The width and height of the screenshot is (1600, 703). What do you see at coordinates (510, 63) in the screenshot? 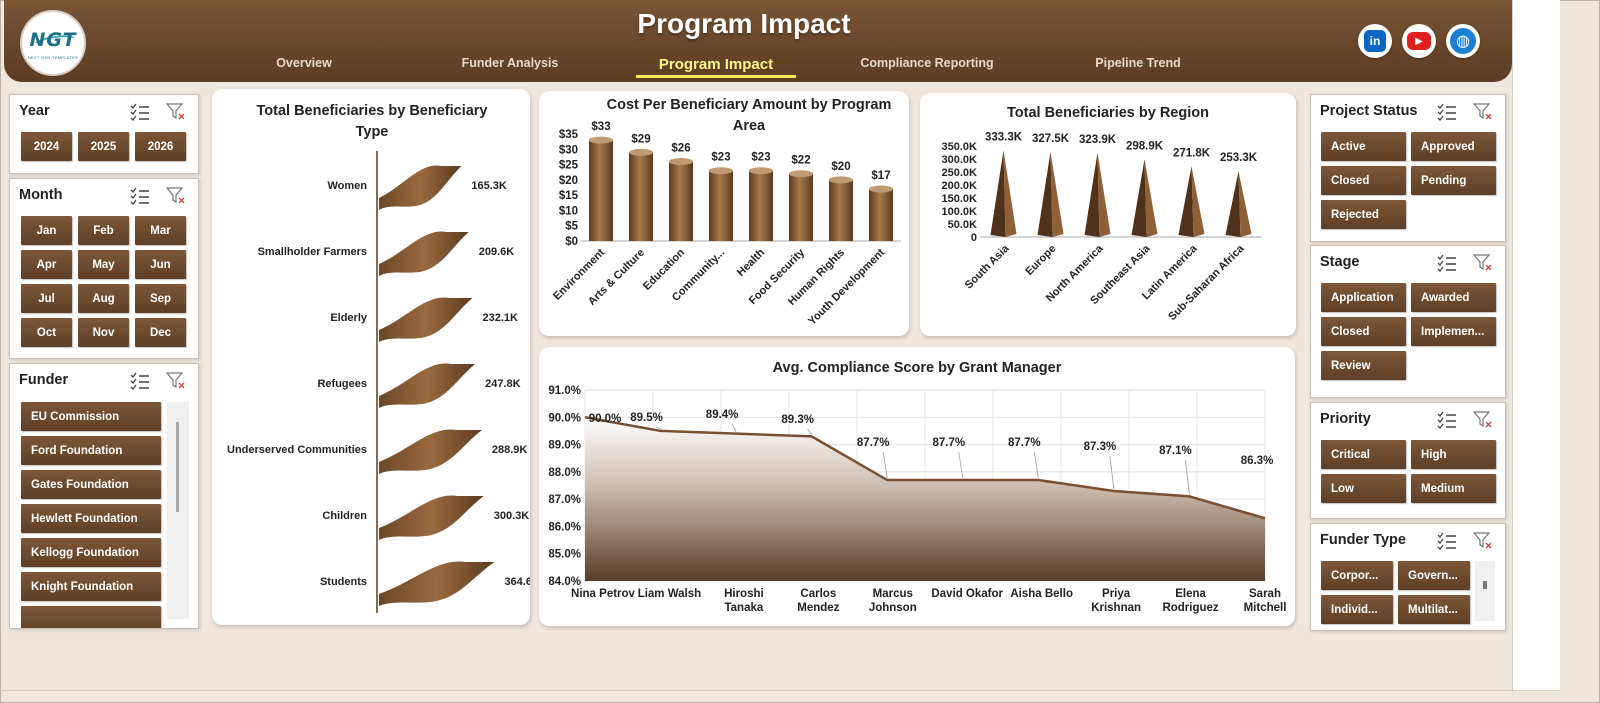
I see `tab-funder-analysis: Funder Analysis` at bounding box center [510, 63].